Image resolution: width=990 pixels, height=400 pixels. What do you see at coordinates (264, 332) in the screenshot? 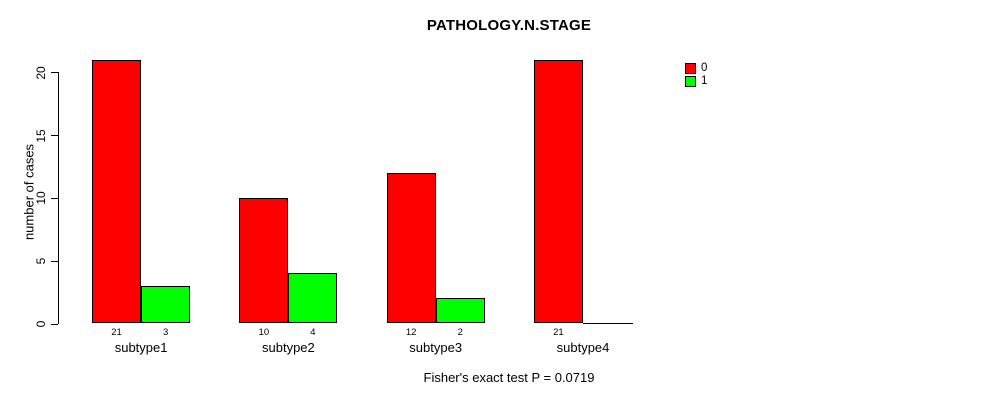
I see `bar-value-label: 10` at bounding box center [264, 332].